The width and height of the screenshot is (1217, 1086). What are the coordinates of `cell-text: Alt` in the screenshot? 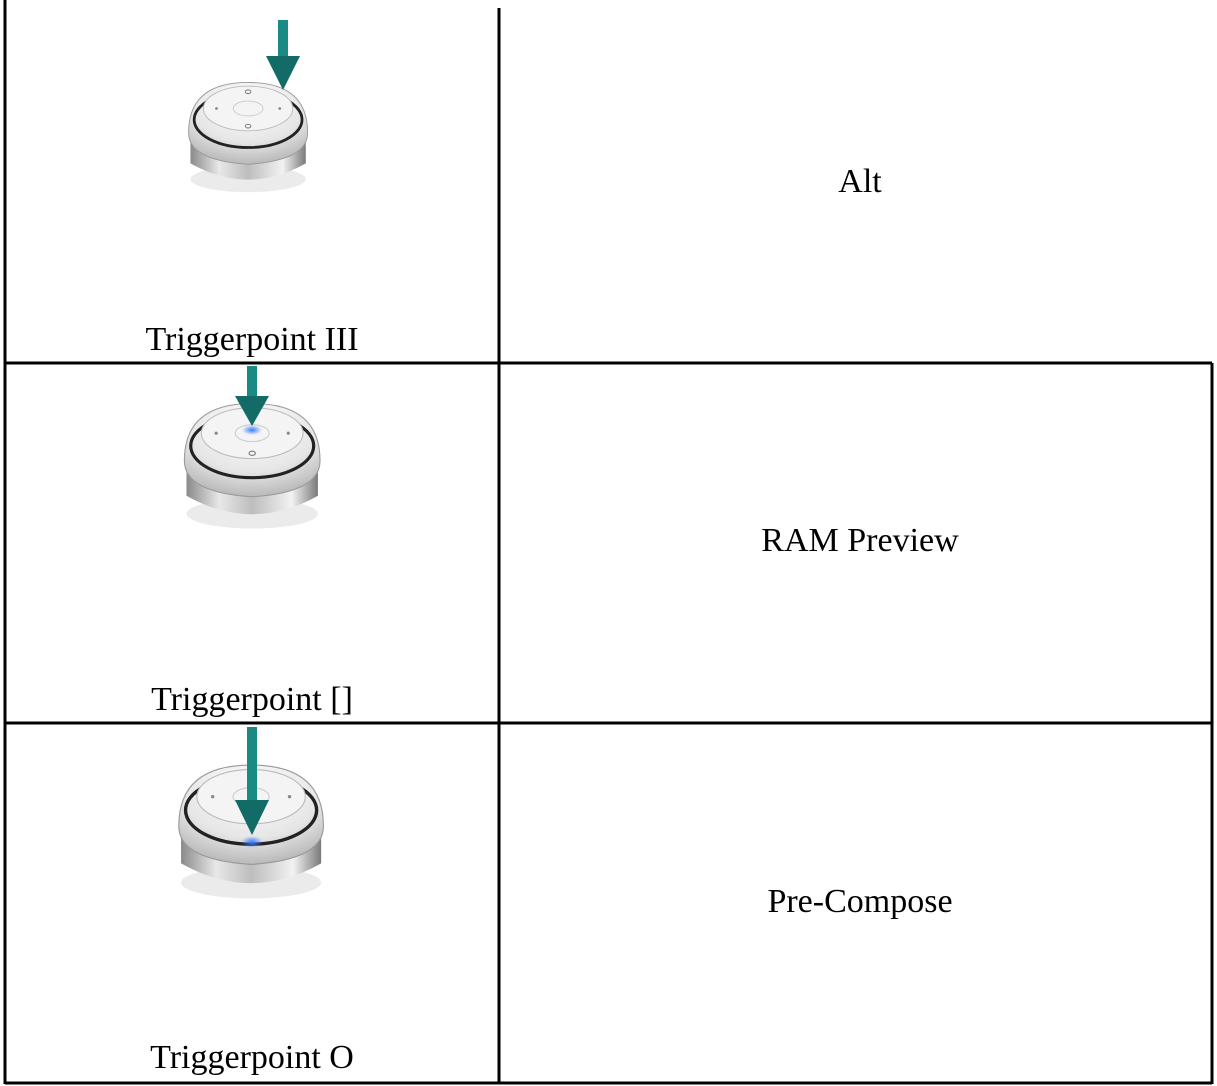 It's located at (860, 181).